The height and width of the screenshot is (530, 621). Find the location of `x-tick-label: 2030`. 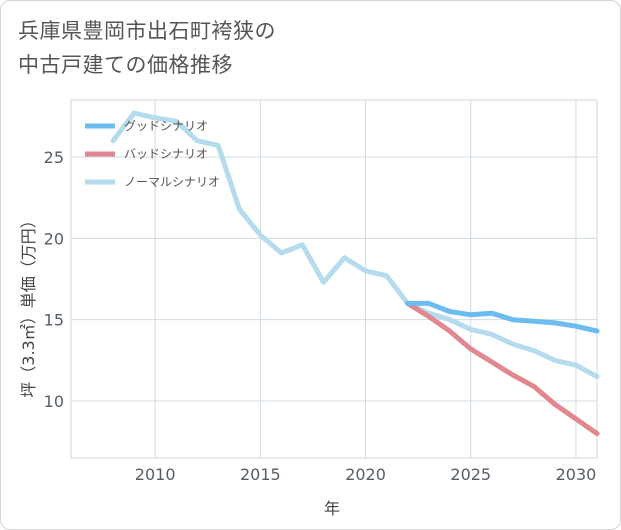

x-tick-label: 2030 is located at coordinates (576, 474).